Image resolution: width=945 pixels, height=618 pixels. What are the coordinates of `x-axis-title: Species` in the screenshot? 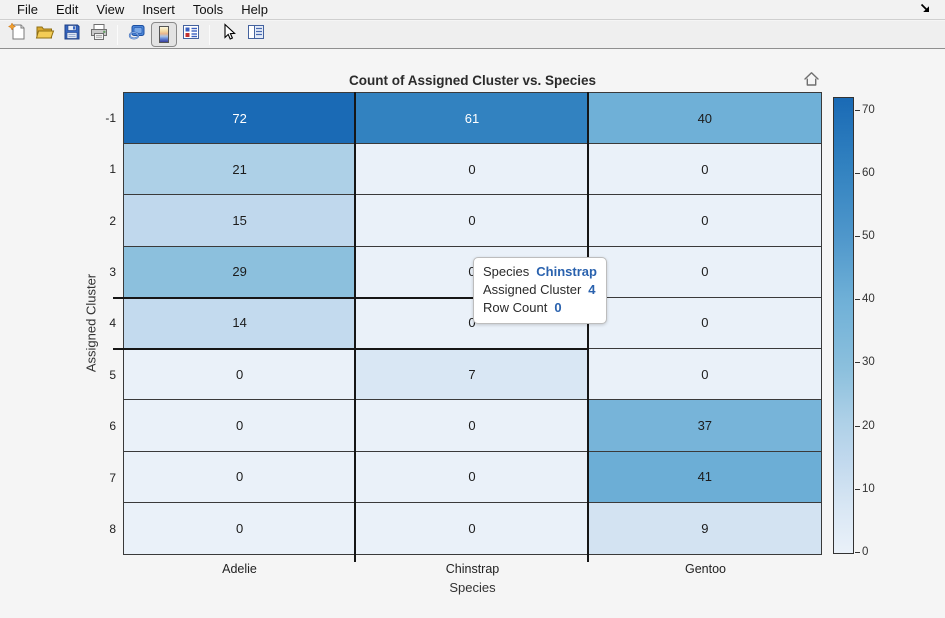 It's located at (472, 587).